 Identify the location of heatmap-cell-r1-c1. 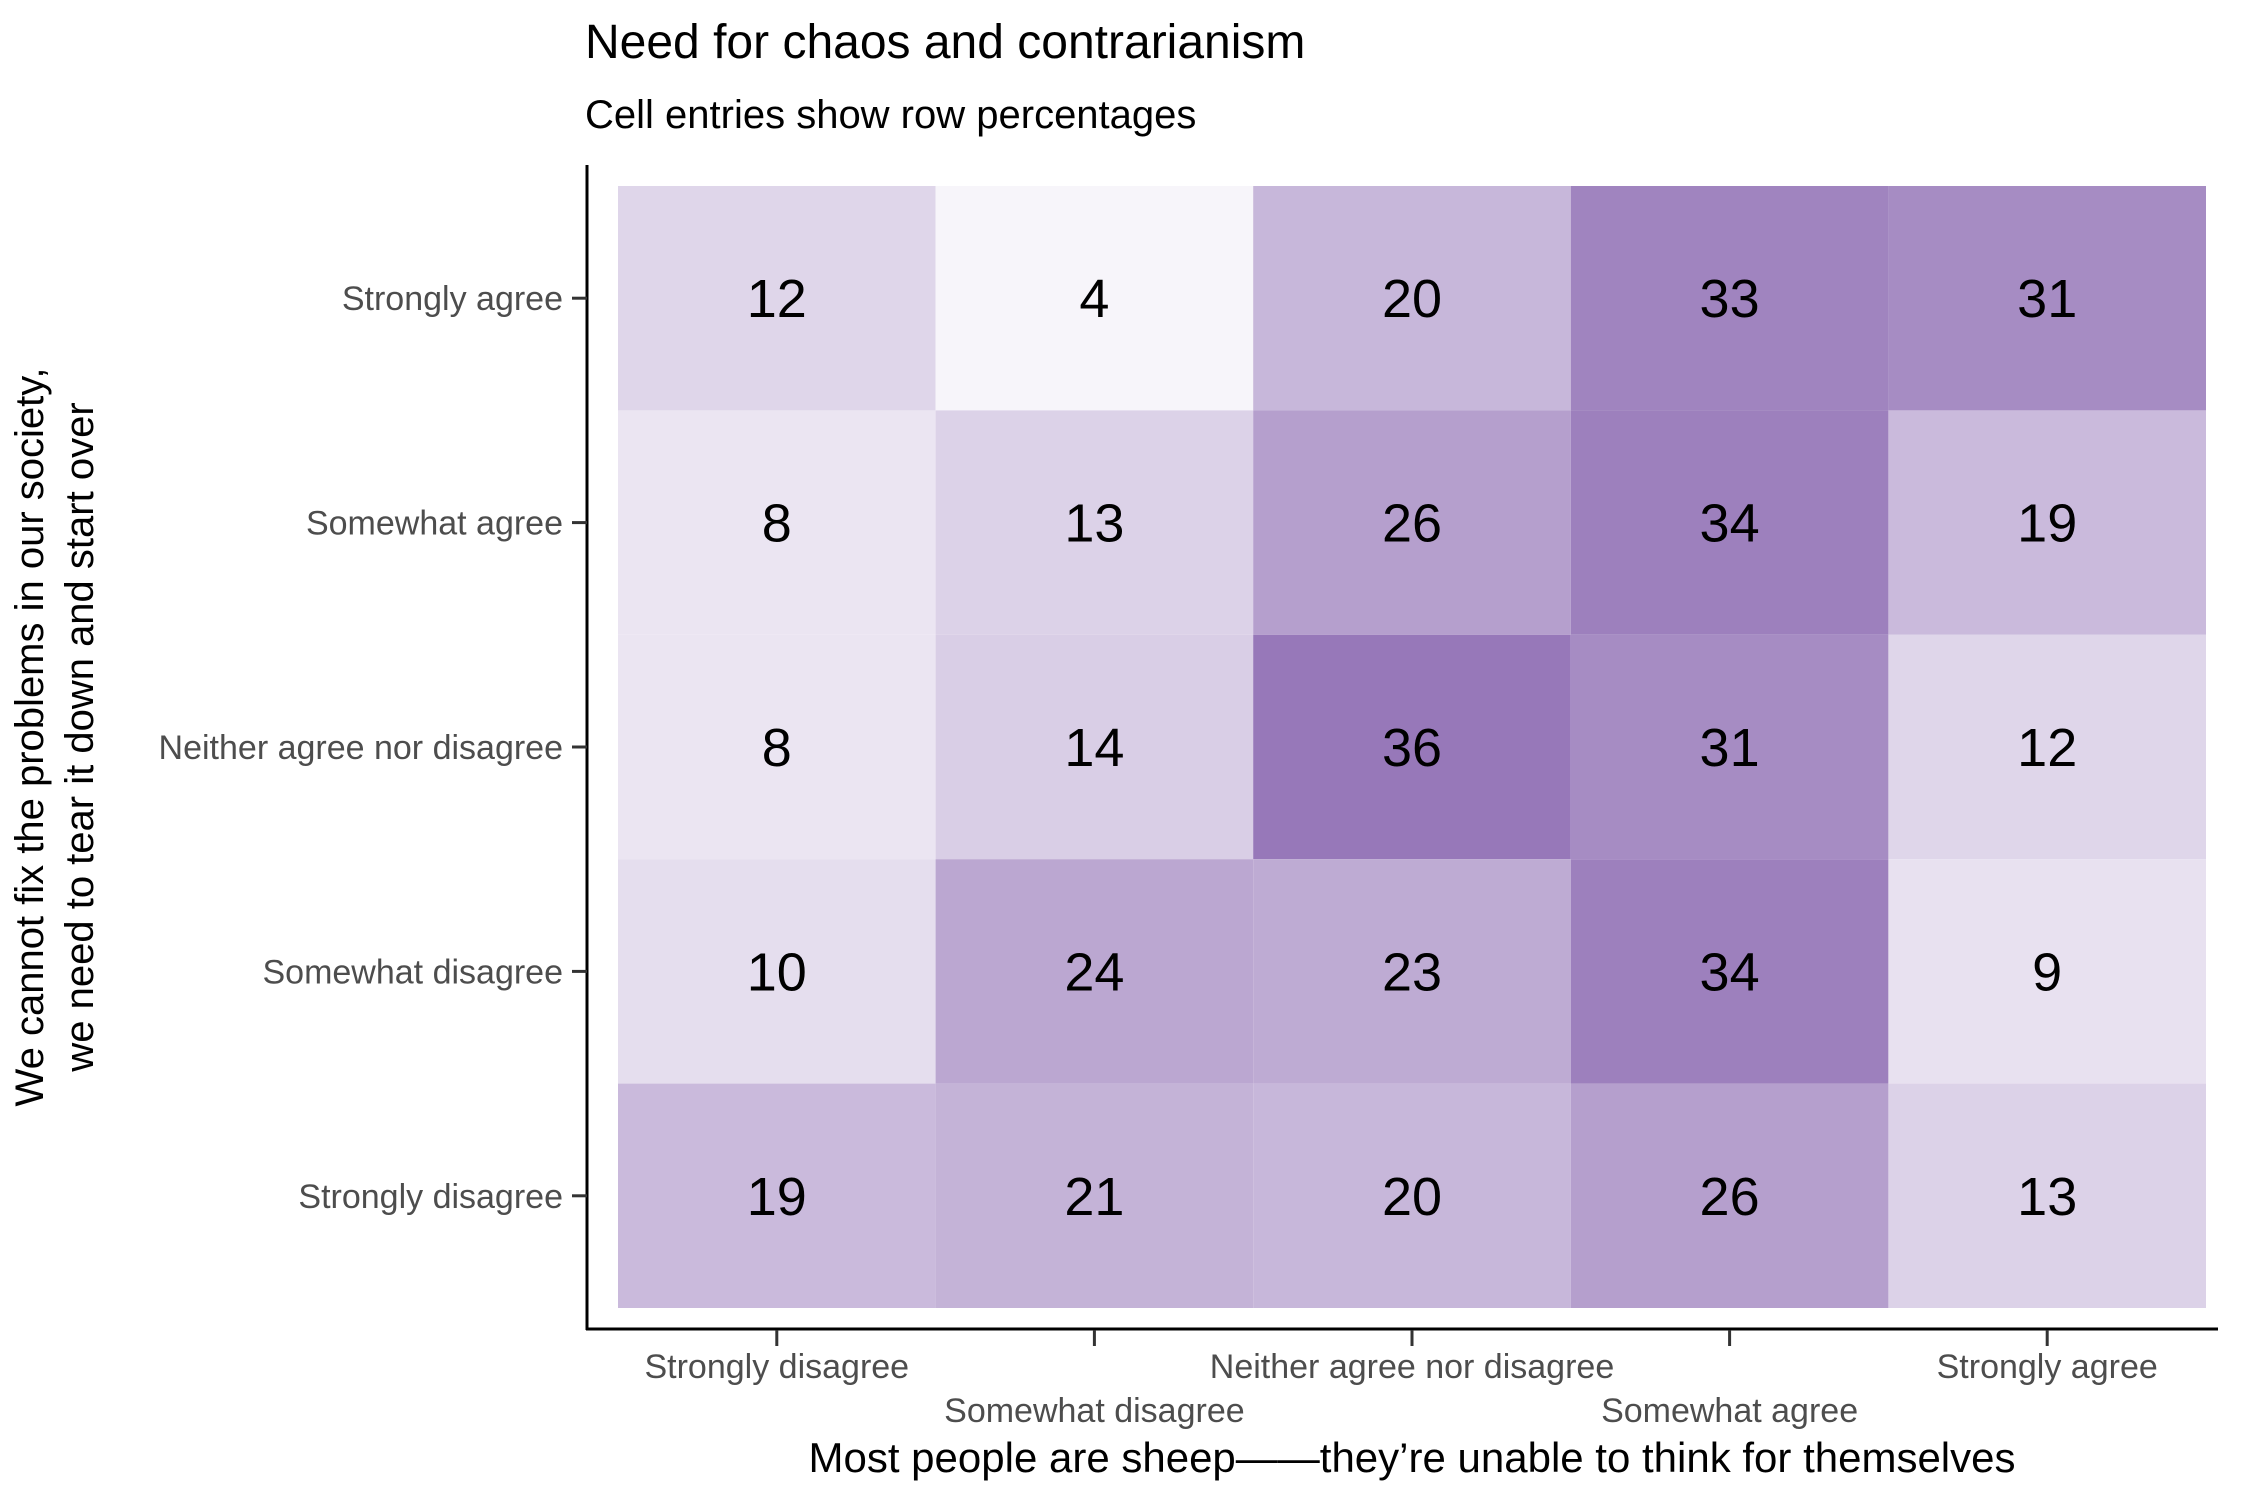
(777, 298).